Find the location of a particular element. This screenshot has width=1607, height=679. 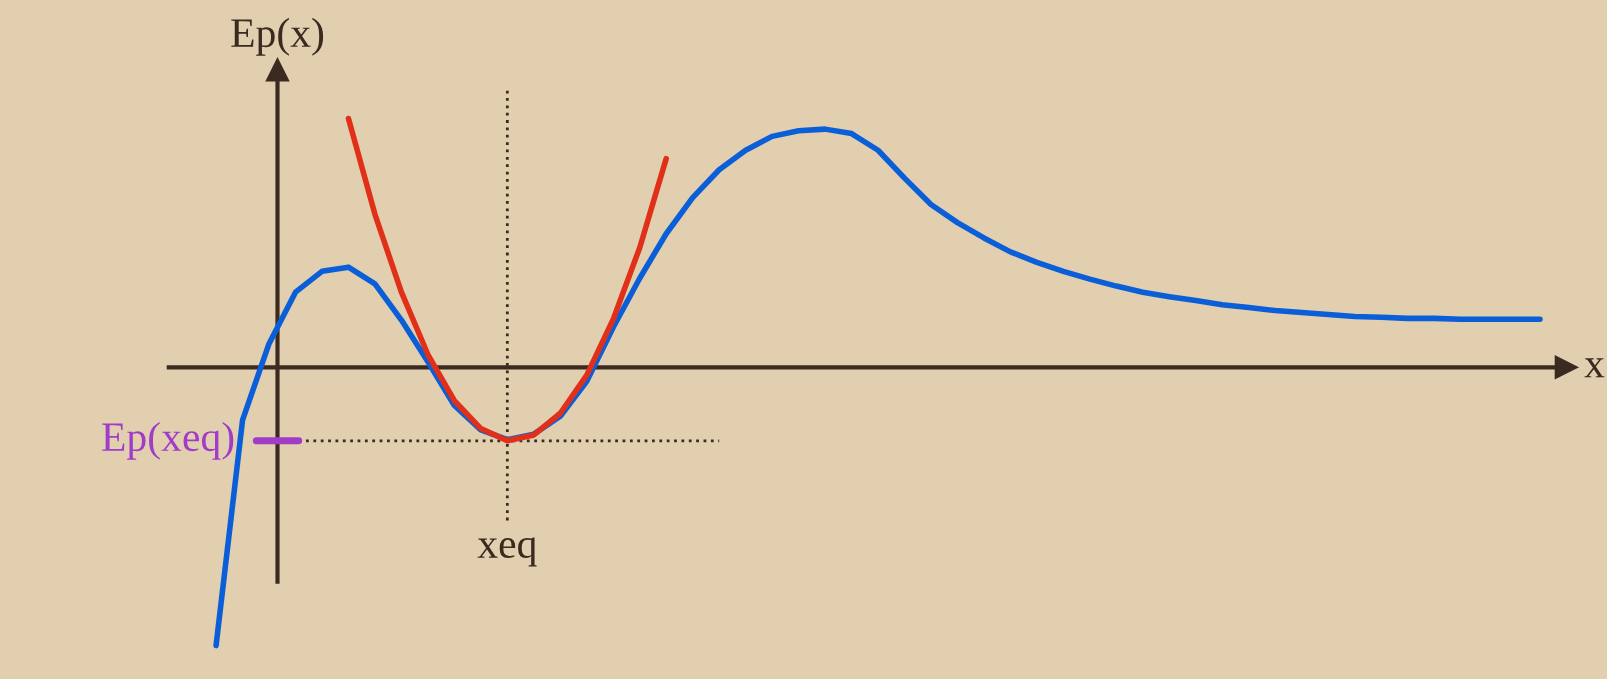

annotation: xeq is located at coordinates (507, 552).